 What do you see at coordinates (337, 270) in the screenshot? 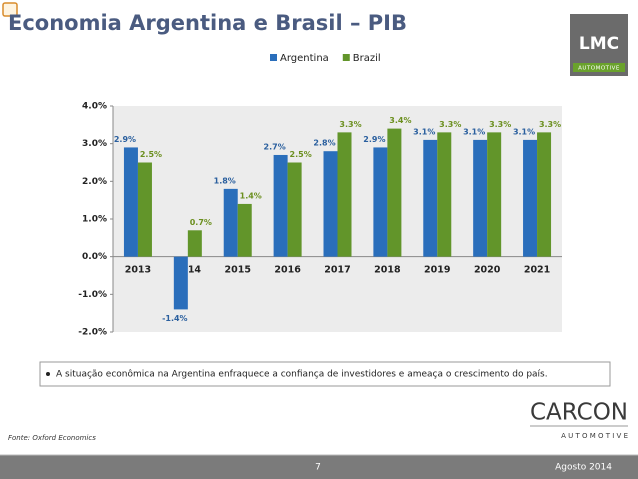
I see `x-tick-label: 2017` at bounding box center [337, 270].